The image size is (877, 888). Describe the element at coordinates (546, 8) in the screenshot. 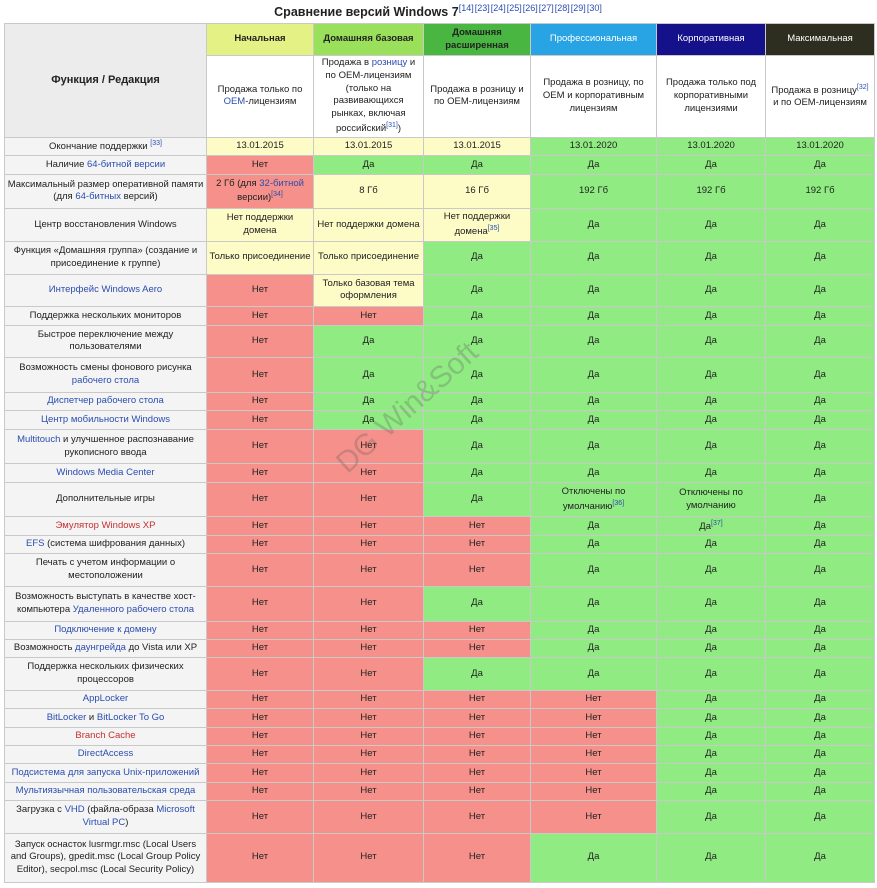

I see `caption-ref-link: [27]` at that location.